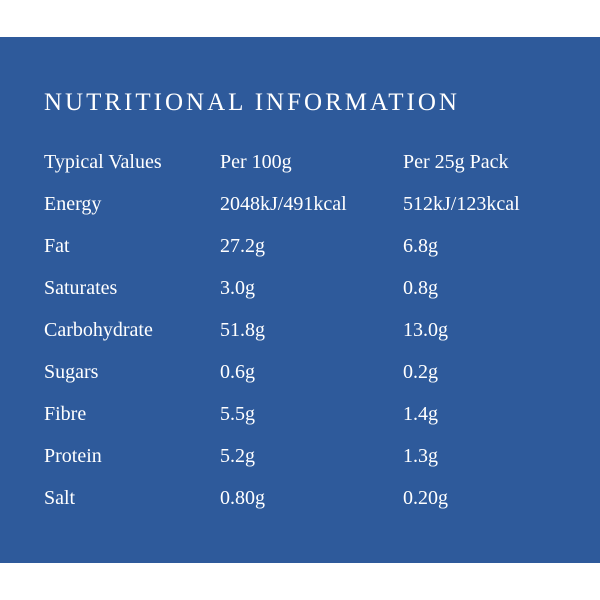  What do you see at coordinates (420, 246) in the screenshot?
I see `table-cell: 6.8g` at bounding box center [420, 246].